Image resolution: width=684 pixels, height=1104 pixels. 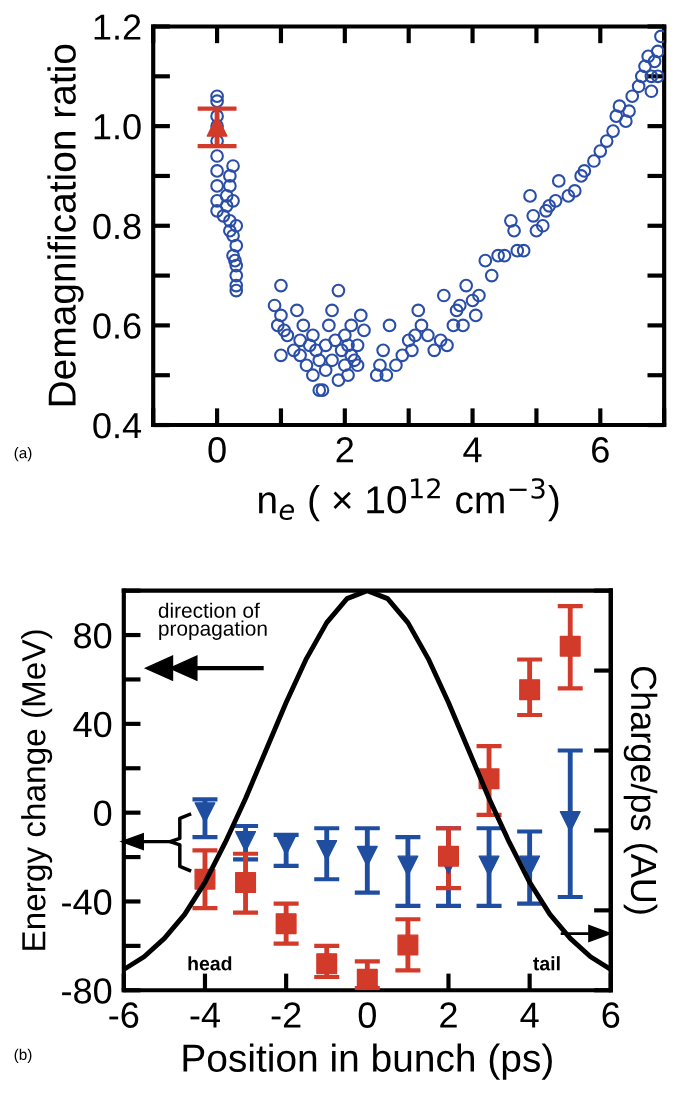 I want to click on y-axis-title: Energy change (MeV), so click(x=37, y=790).